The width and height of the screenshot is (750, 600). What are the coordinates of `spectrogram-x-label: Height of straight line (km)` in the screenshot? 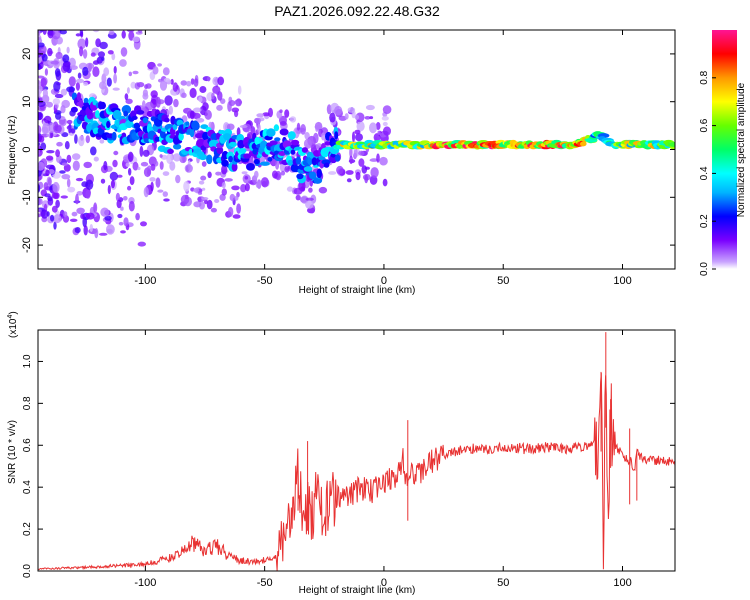 It's located at (357, 290).